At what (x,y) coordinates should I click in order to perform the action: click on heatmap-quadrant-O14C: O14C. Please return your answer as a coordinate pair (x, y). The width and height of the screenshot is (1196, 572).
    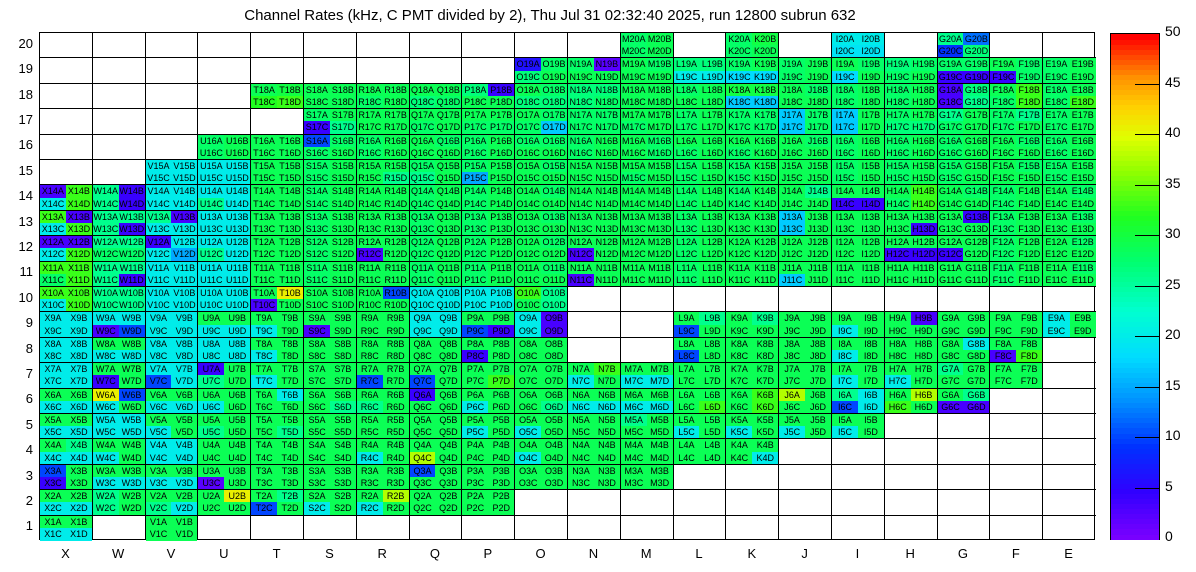
    Looking at the image, I should click on (528, 203).